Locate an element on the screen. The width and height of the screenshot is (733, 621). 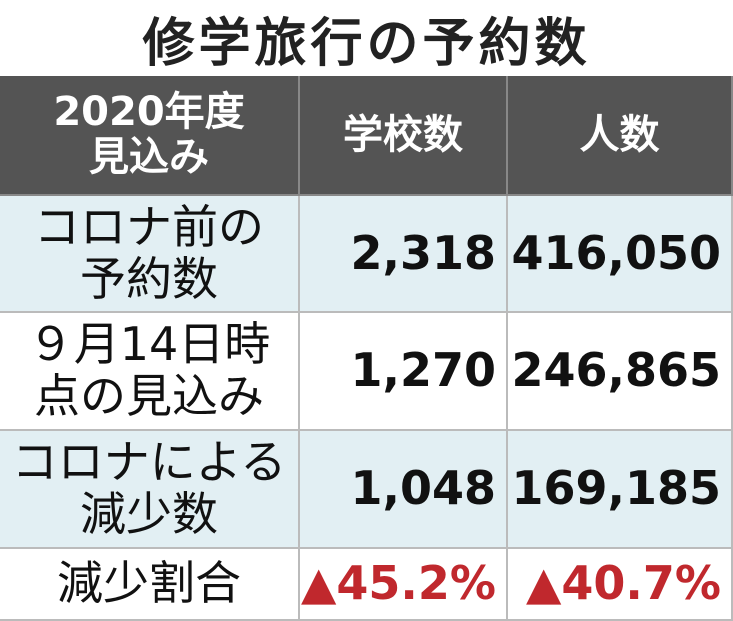
row-label: コロナによる 減少数 is located at coordinates (150, 490).